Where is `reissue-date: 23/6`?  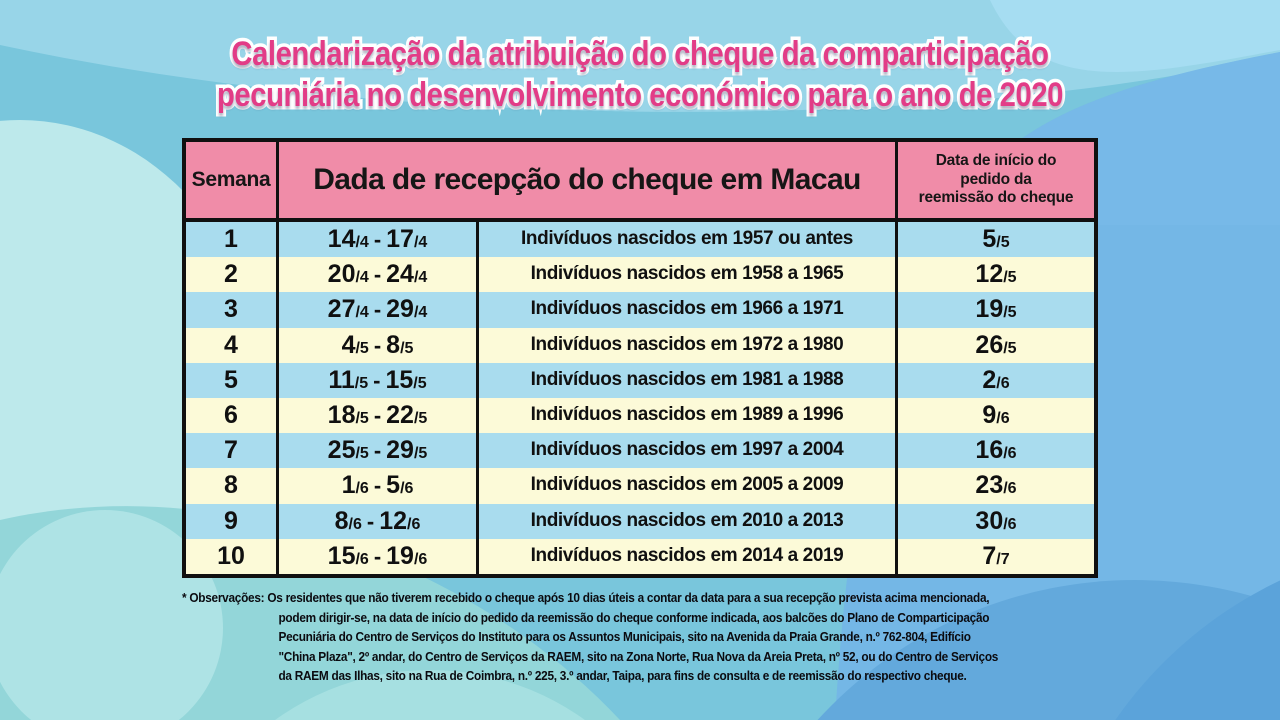 reissue-date: 23/6 is located at coordinates (996, 485).